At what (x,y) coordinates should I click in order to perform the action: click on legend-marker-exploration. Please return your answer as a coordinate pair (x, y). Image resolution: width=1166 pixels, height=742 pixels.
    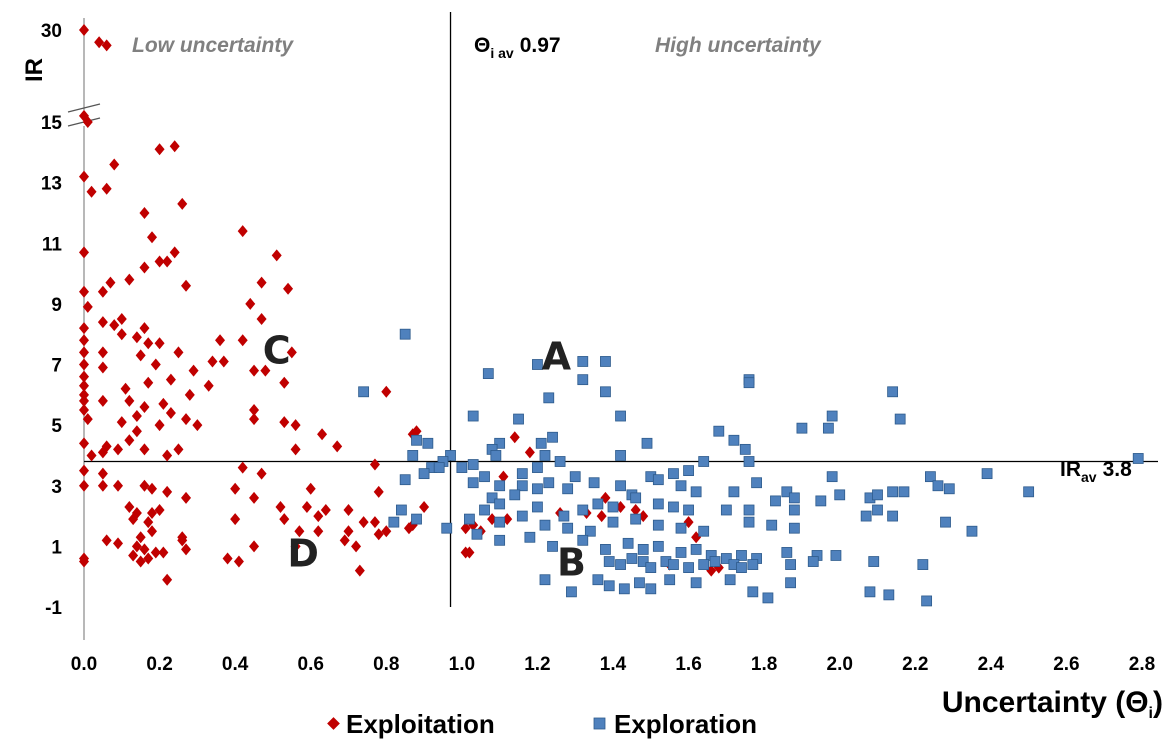
    Looking at the image, I should click on (599, 723).